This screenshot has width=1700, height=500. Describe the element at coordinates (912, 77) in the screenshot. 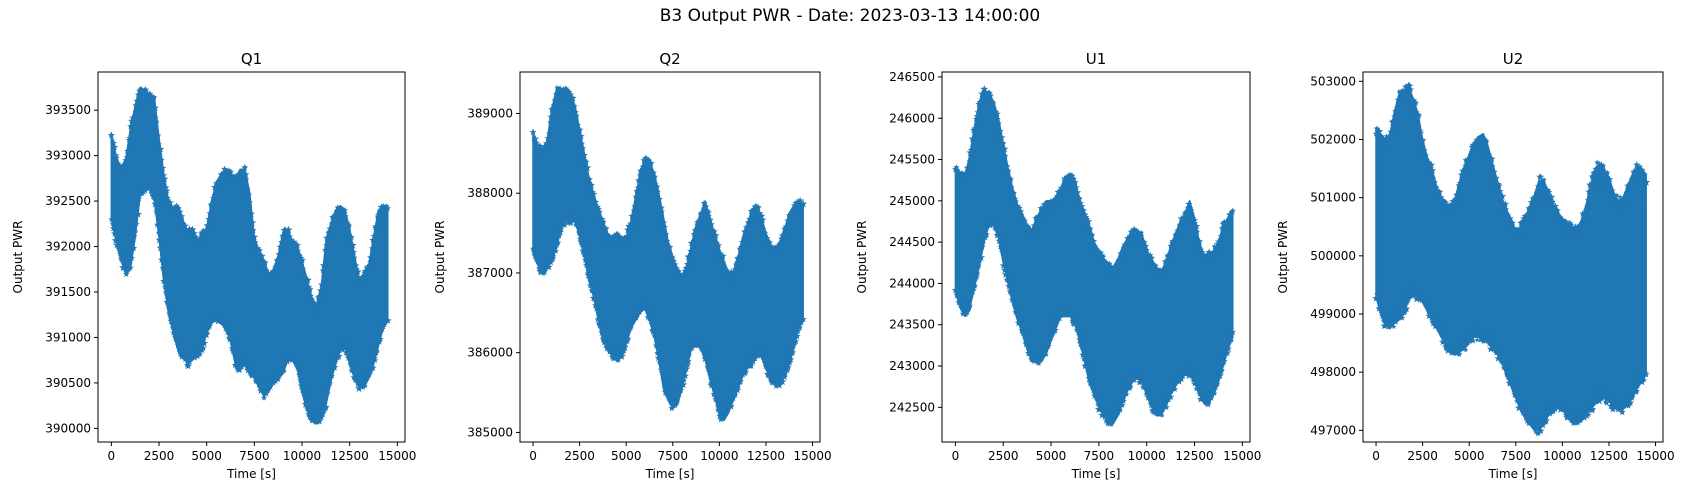

I see `y-tick-label: 246500` at that location.